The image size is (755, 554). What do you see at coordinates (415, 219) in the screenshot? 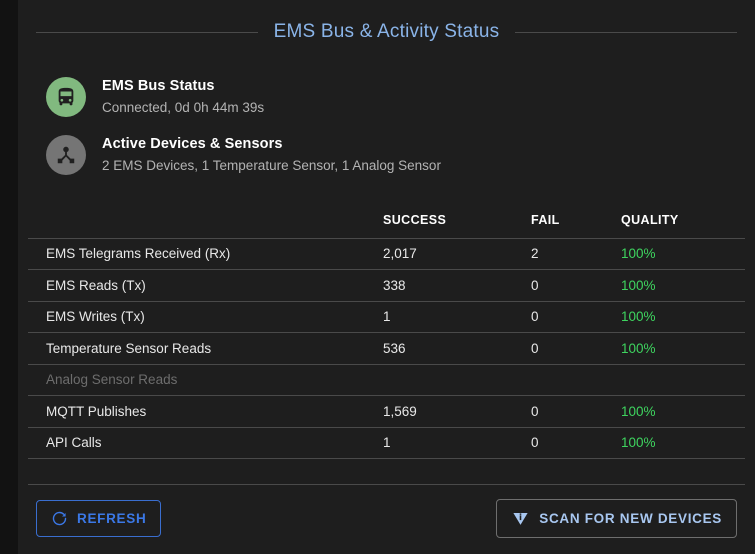
I see `column-header-success: SUCCESS` at bounding box center [415, 219].